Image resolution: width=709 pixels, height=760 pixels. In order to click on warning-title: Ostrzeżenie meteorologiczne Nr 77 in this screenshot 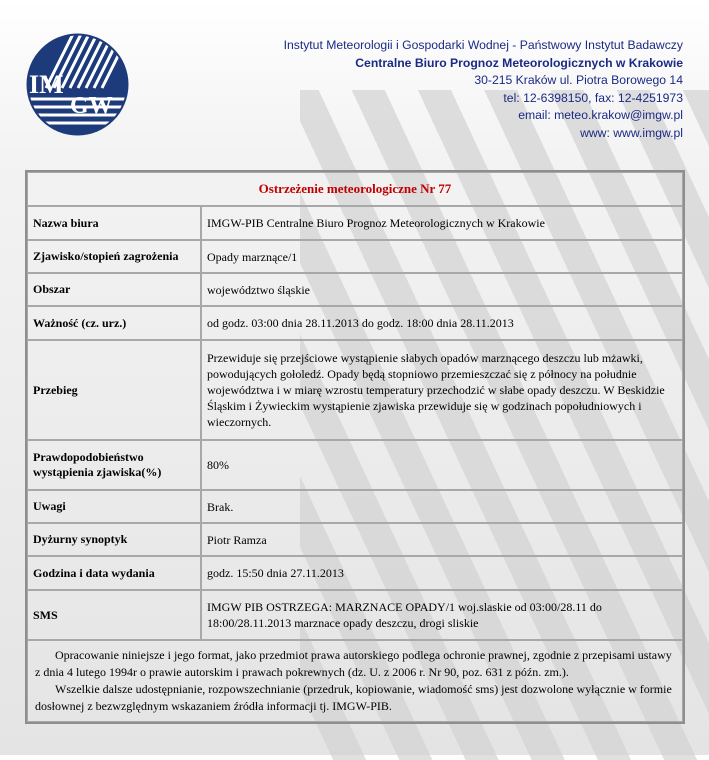, I will do `click(355, 189)`.